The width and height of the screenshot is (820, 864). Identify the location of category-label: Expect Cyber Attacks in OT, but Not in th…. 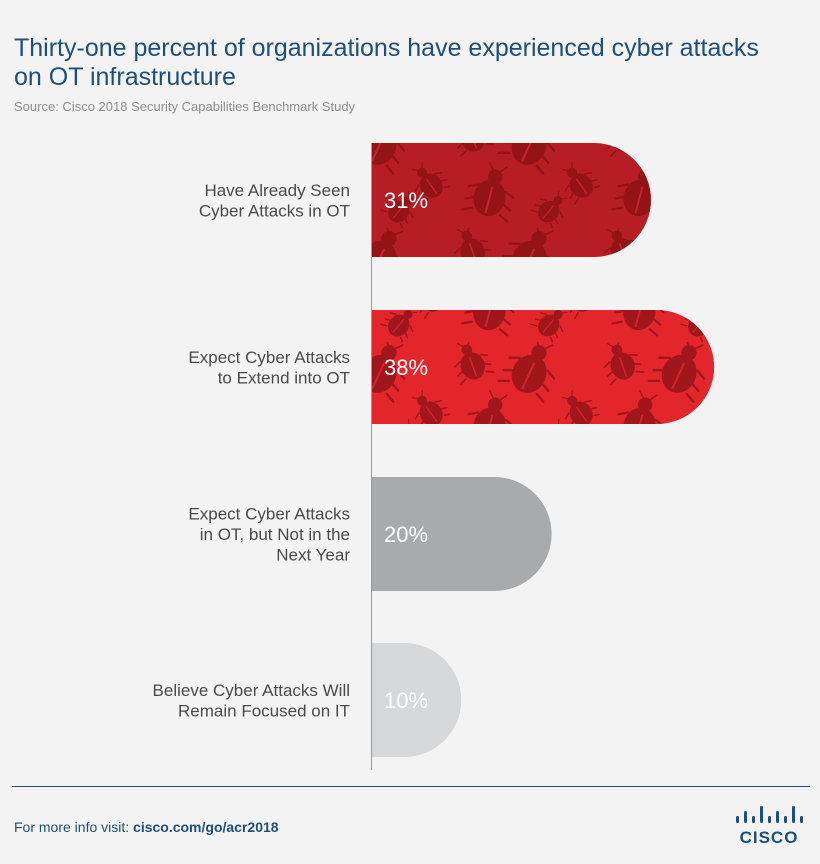
(269, 535).